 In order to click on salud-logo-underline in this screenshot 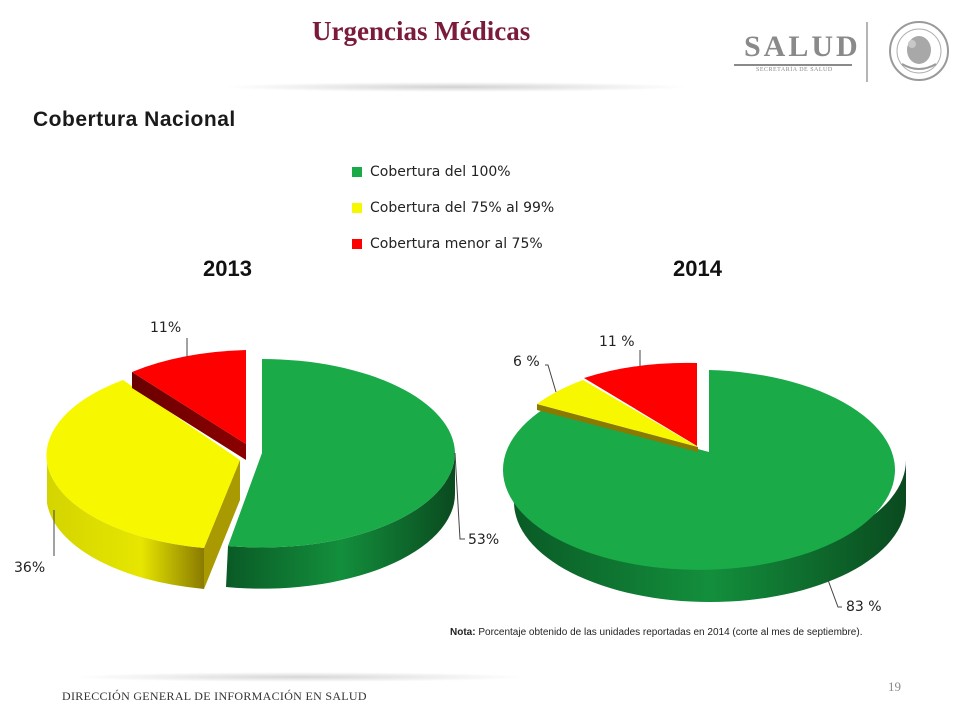, I will do `click(793, 65)`.